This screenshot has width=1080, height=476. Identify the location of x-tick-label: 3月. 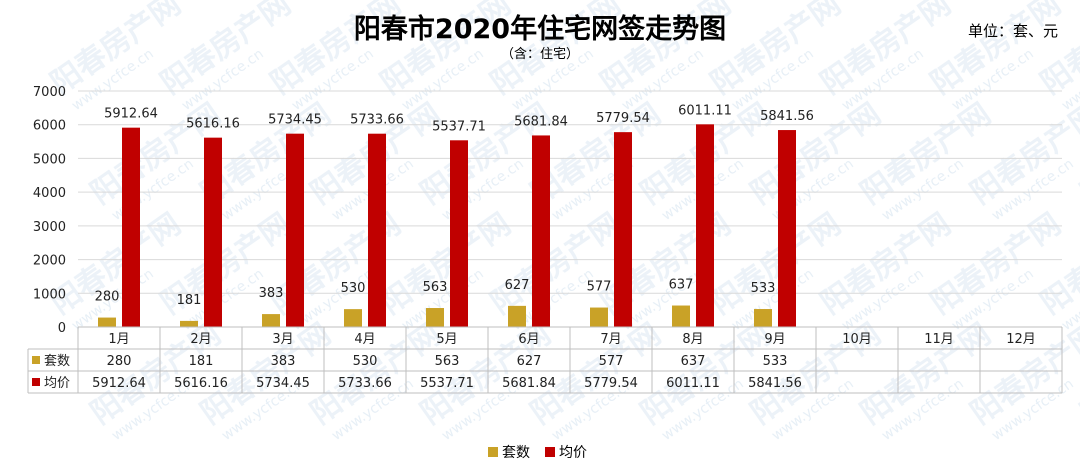
(282, 339).